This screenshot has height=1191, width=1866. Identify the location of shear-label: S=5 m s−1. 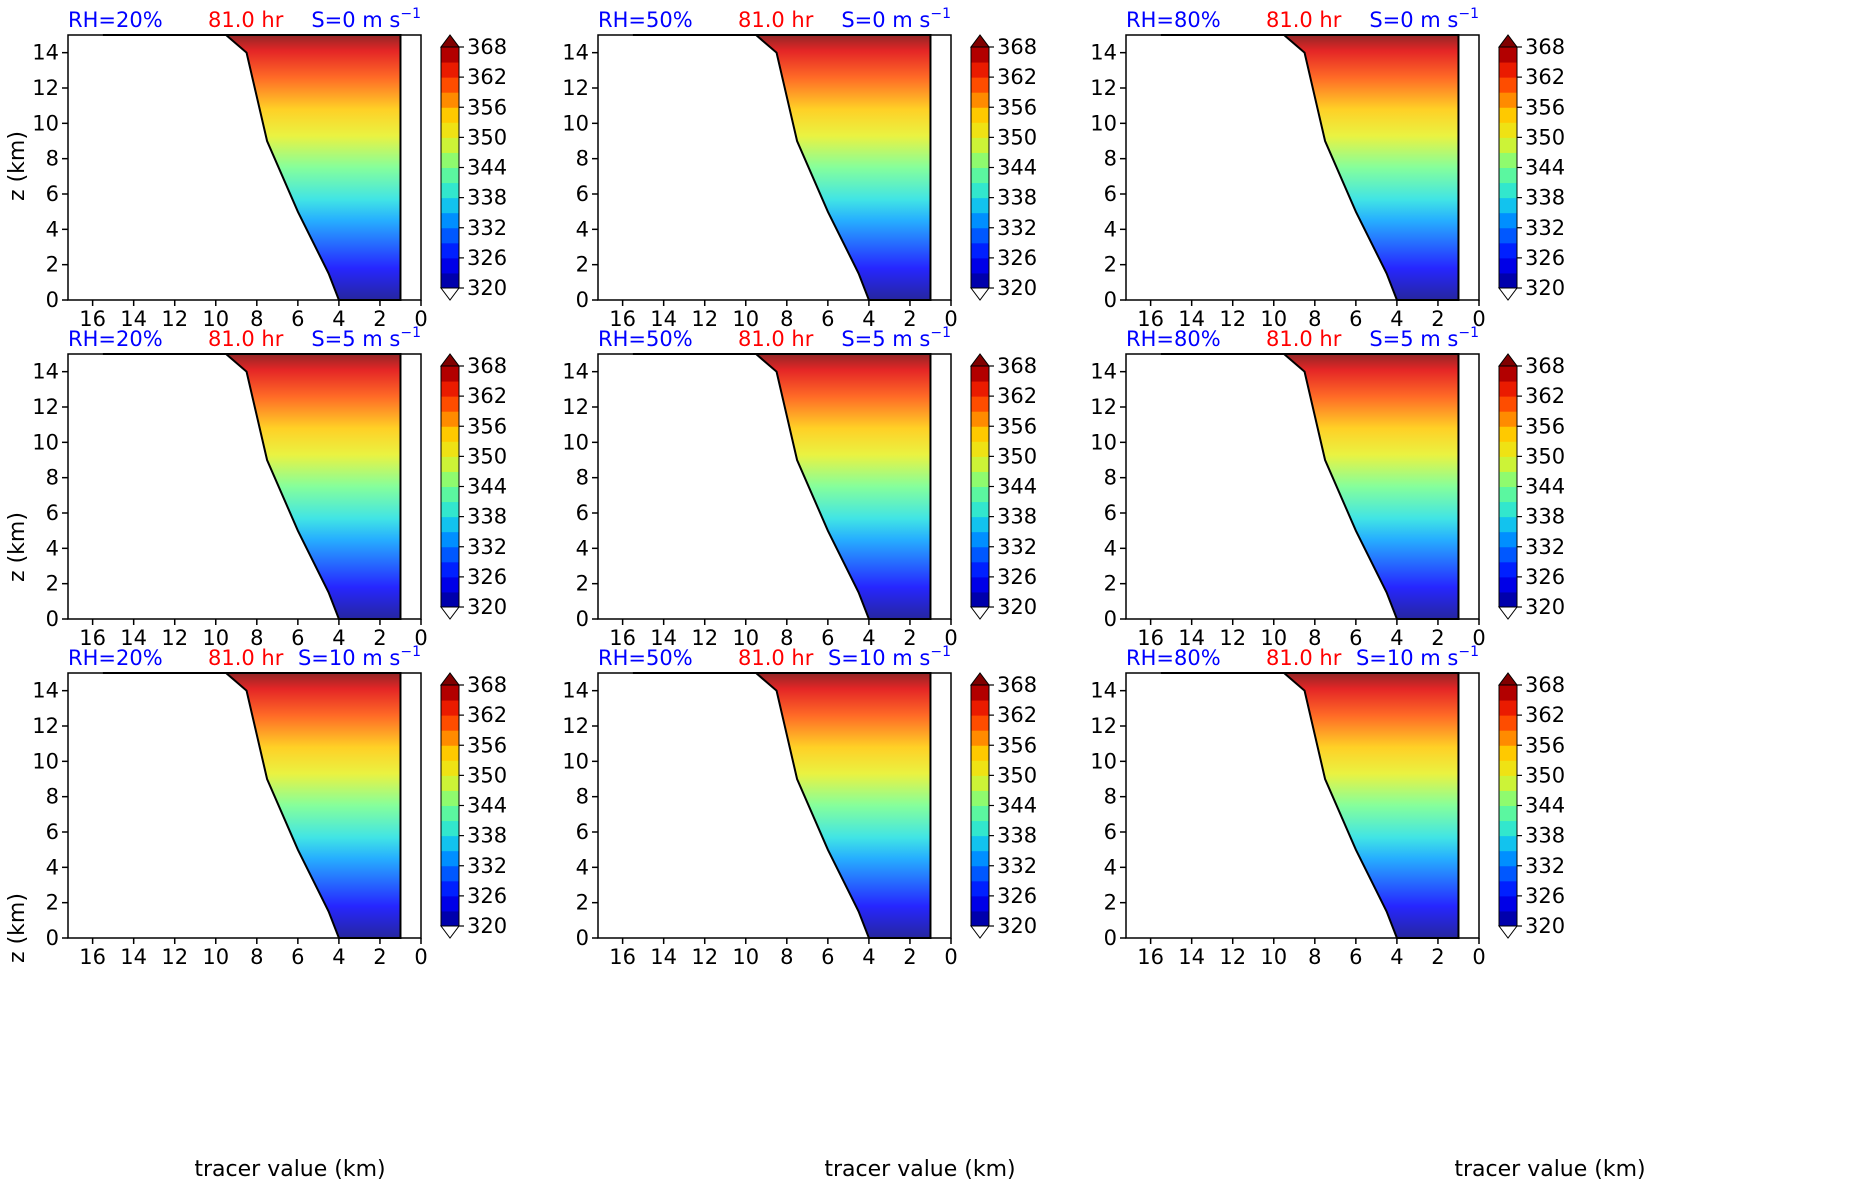
(1424, 338).